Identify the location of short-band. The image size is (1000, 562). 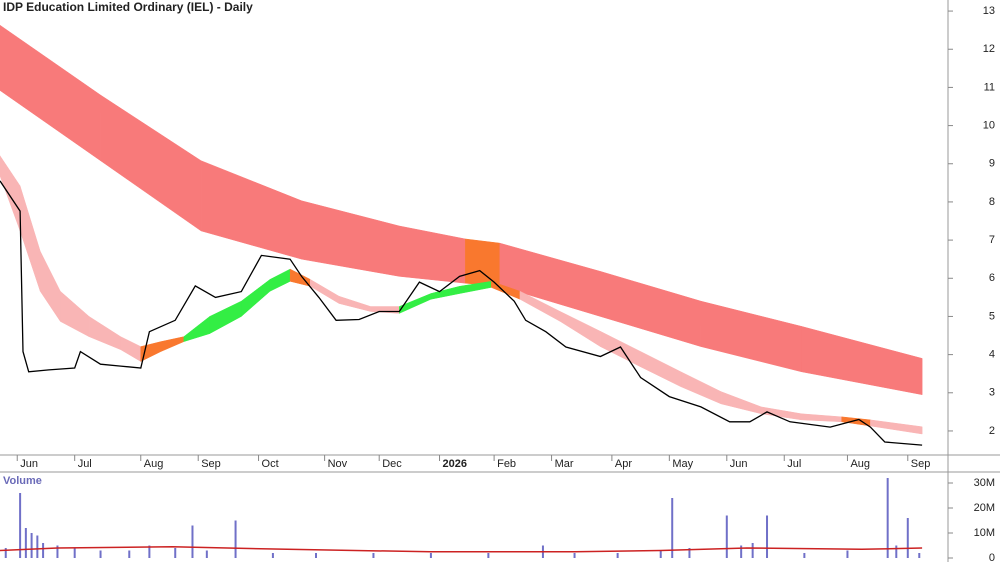
(896, 427).